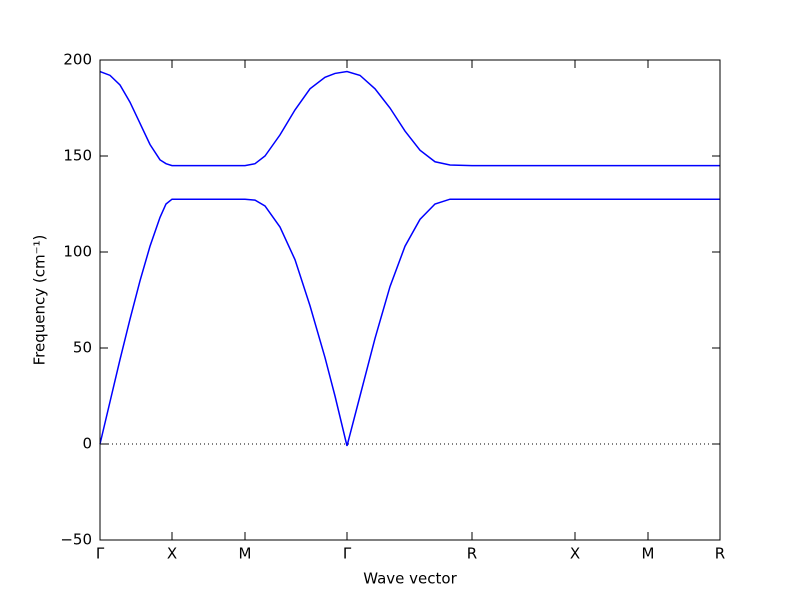 This screenshot has width=800, height=604. What do you see at coordinates (82, 348) in the screenshot?
I see `y-tick-label: 50` at bounding box center [82, 348].